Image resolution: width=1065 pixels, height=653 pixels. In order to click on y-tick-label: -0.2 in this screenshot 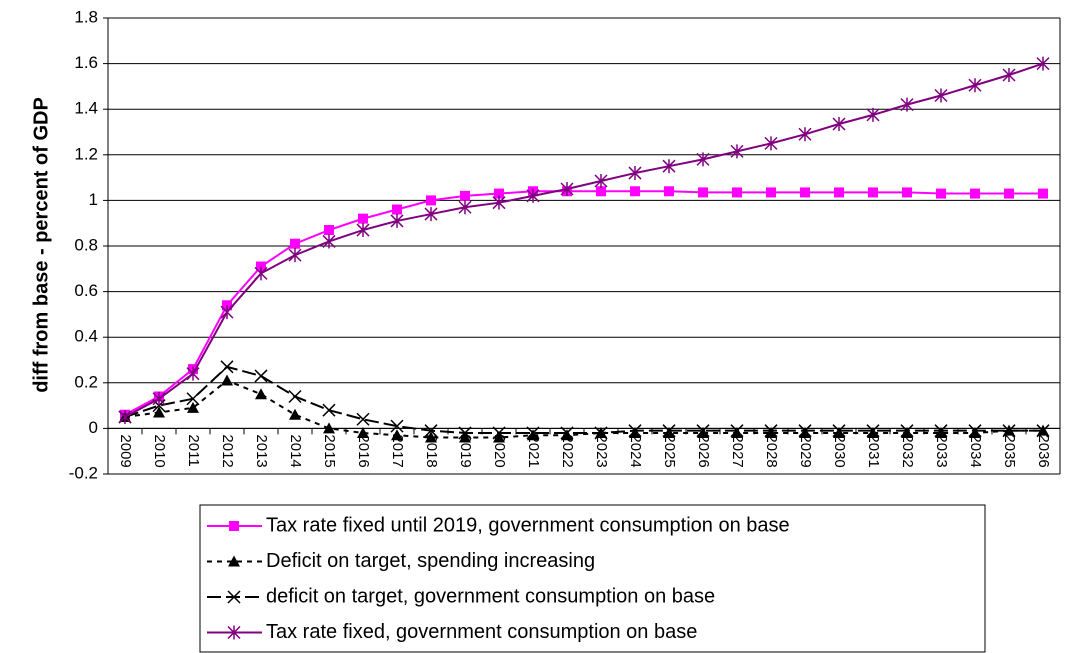, I will do `click(83, 472)`.